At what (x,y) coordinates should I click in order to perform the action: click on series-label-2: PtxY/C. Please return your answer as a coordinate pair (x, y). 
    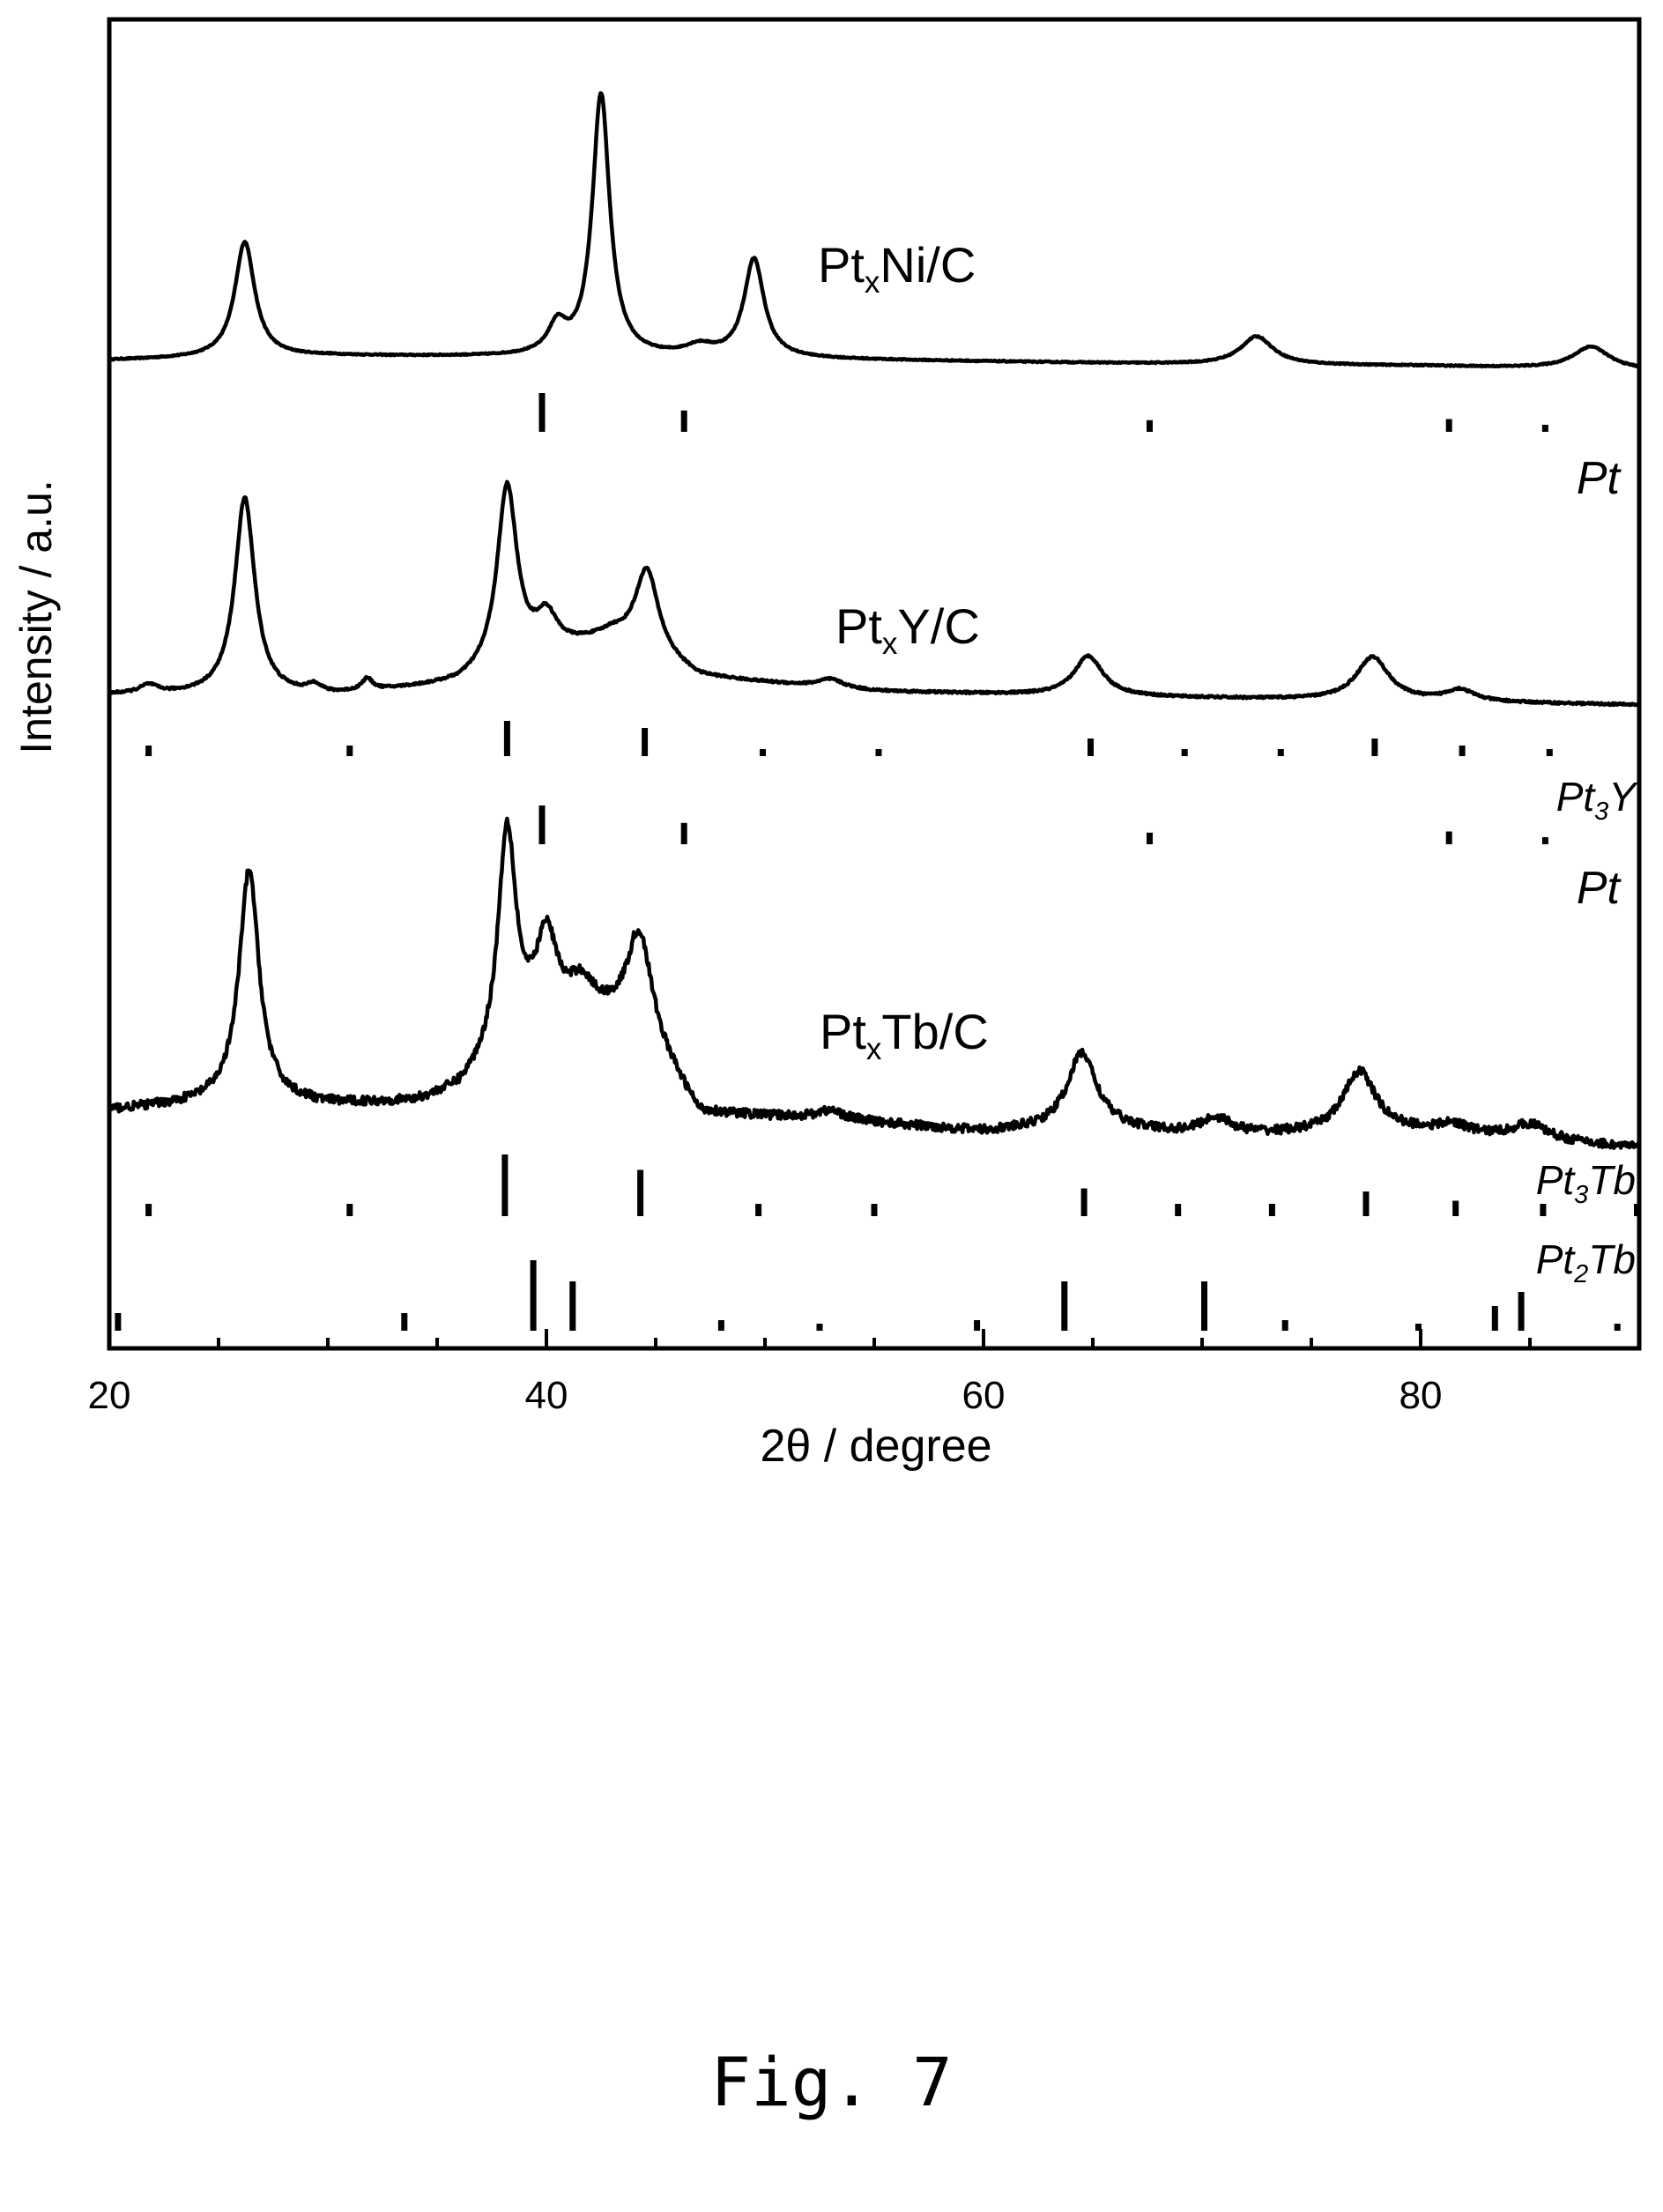
    Looking at the image, I should click on (907, 629).